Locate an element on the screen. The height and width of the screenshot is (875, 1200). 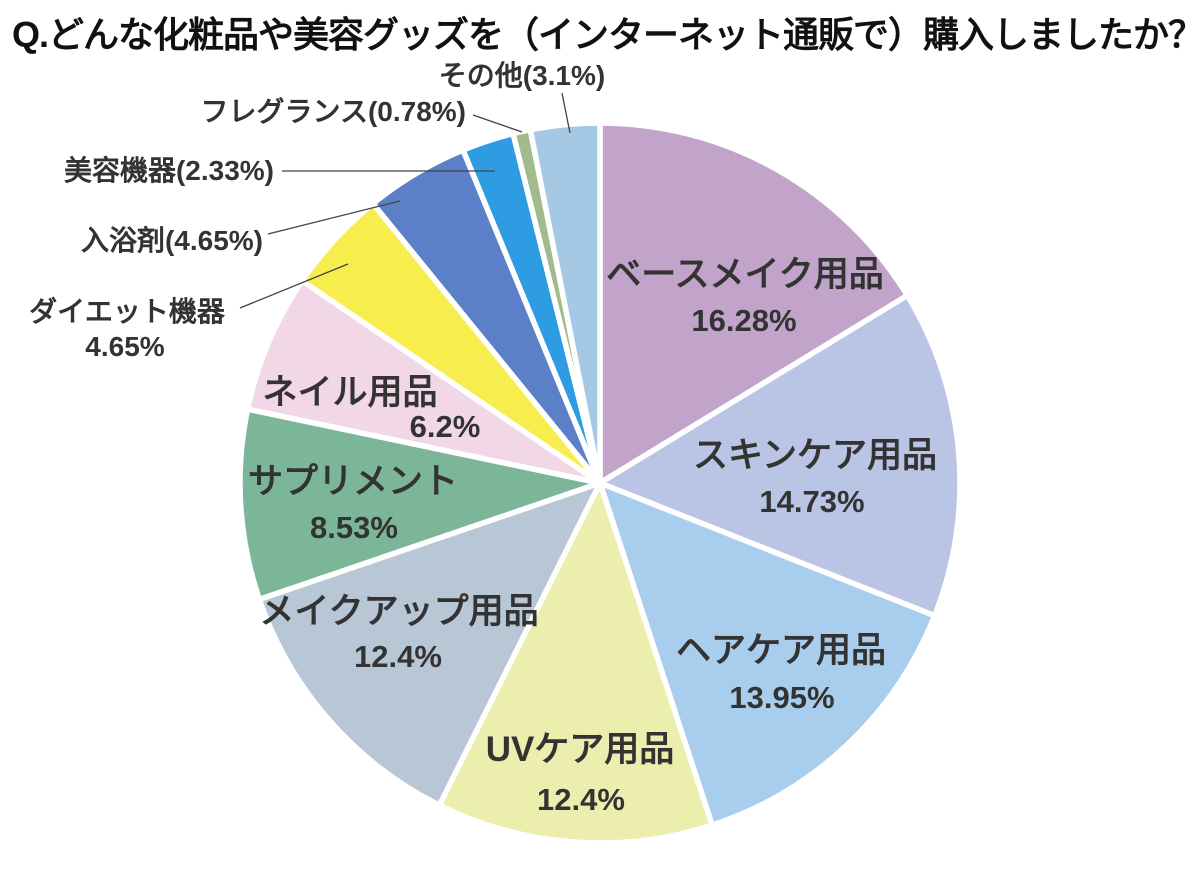
slice-value-8: 4.65% is located at coordinates (124, 346).